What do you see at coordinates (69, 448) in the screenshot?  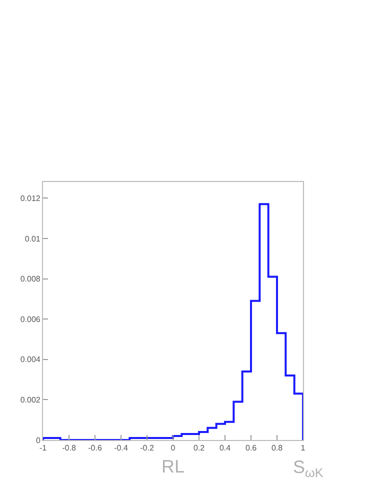 I see `x-tick-label: -0.8` at bounding box center [69, 448].